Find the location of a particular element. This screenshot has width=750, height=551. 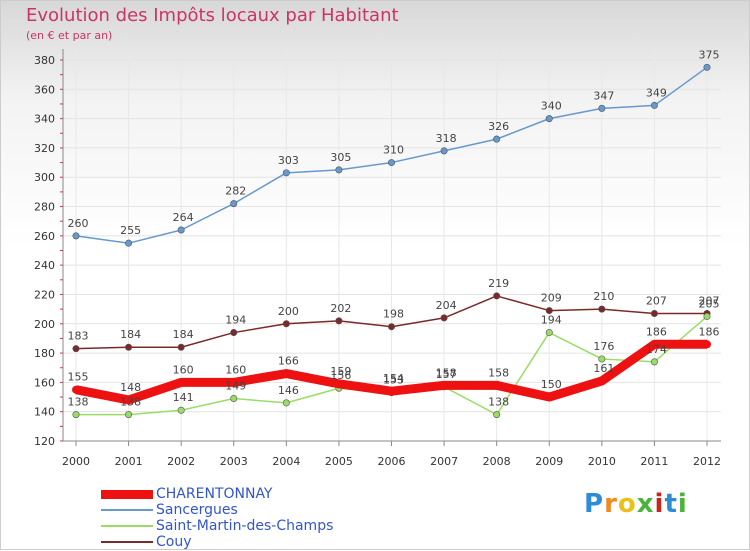

x-tick-label: 2007 is located at coordinates (444, 461).